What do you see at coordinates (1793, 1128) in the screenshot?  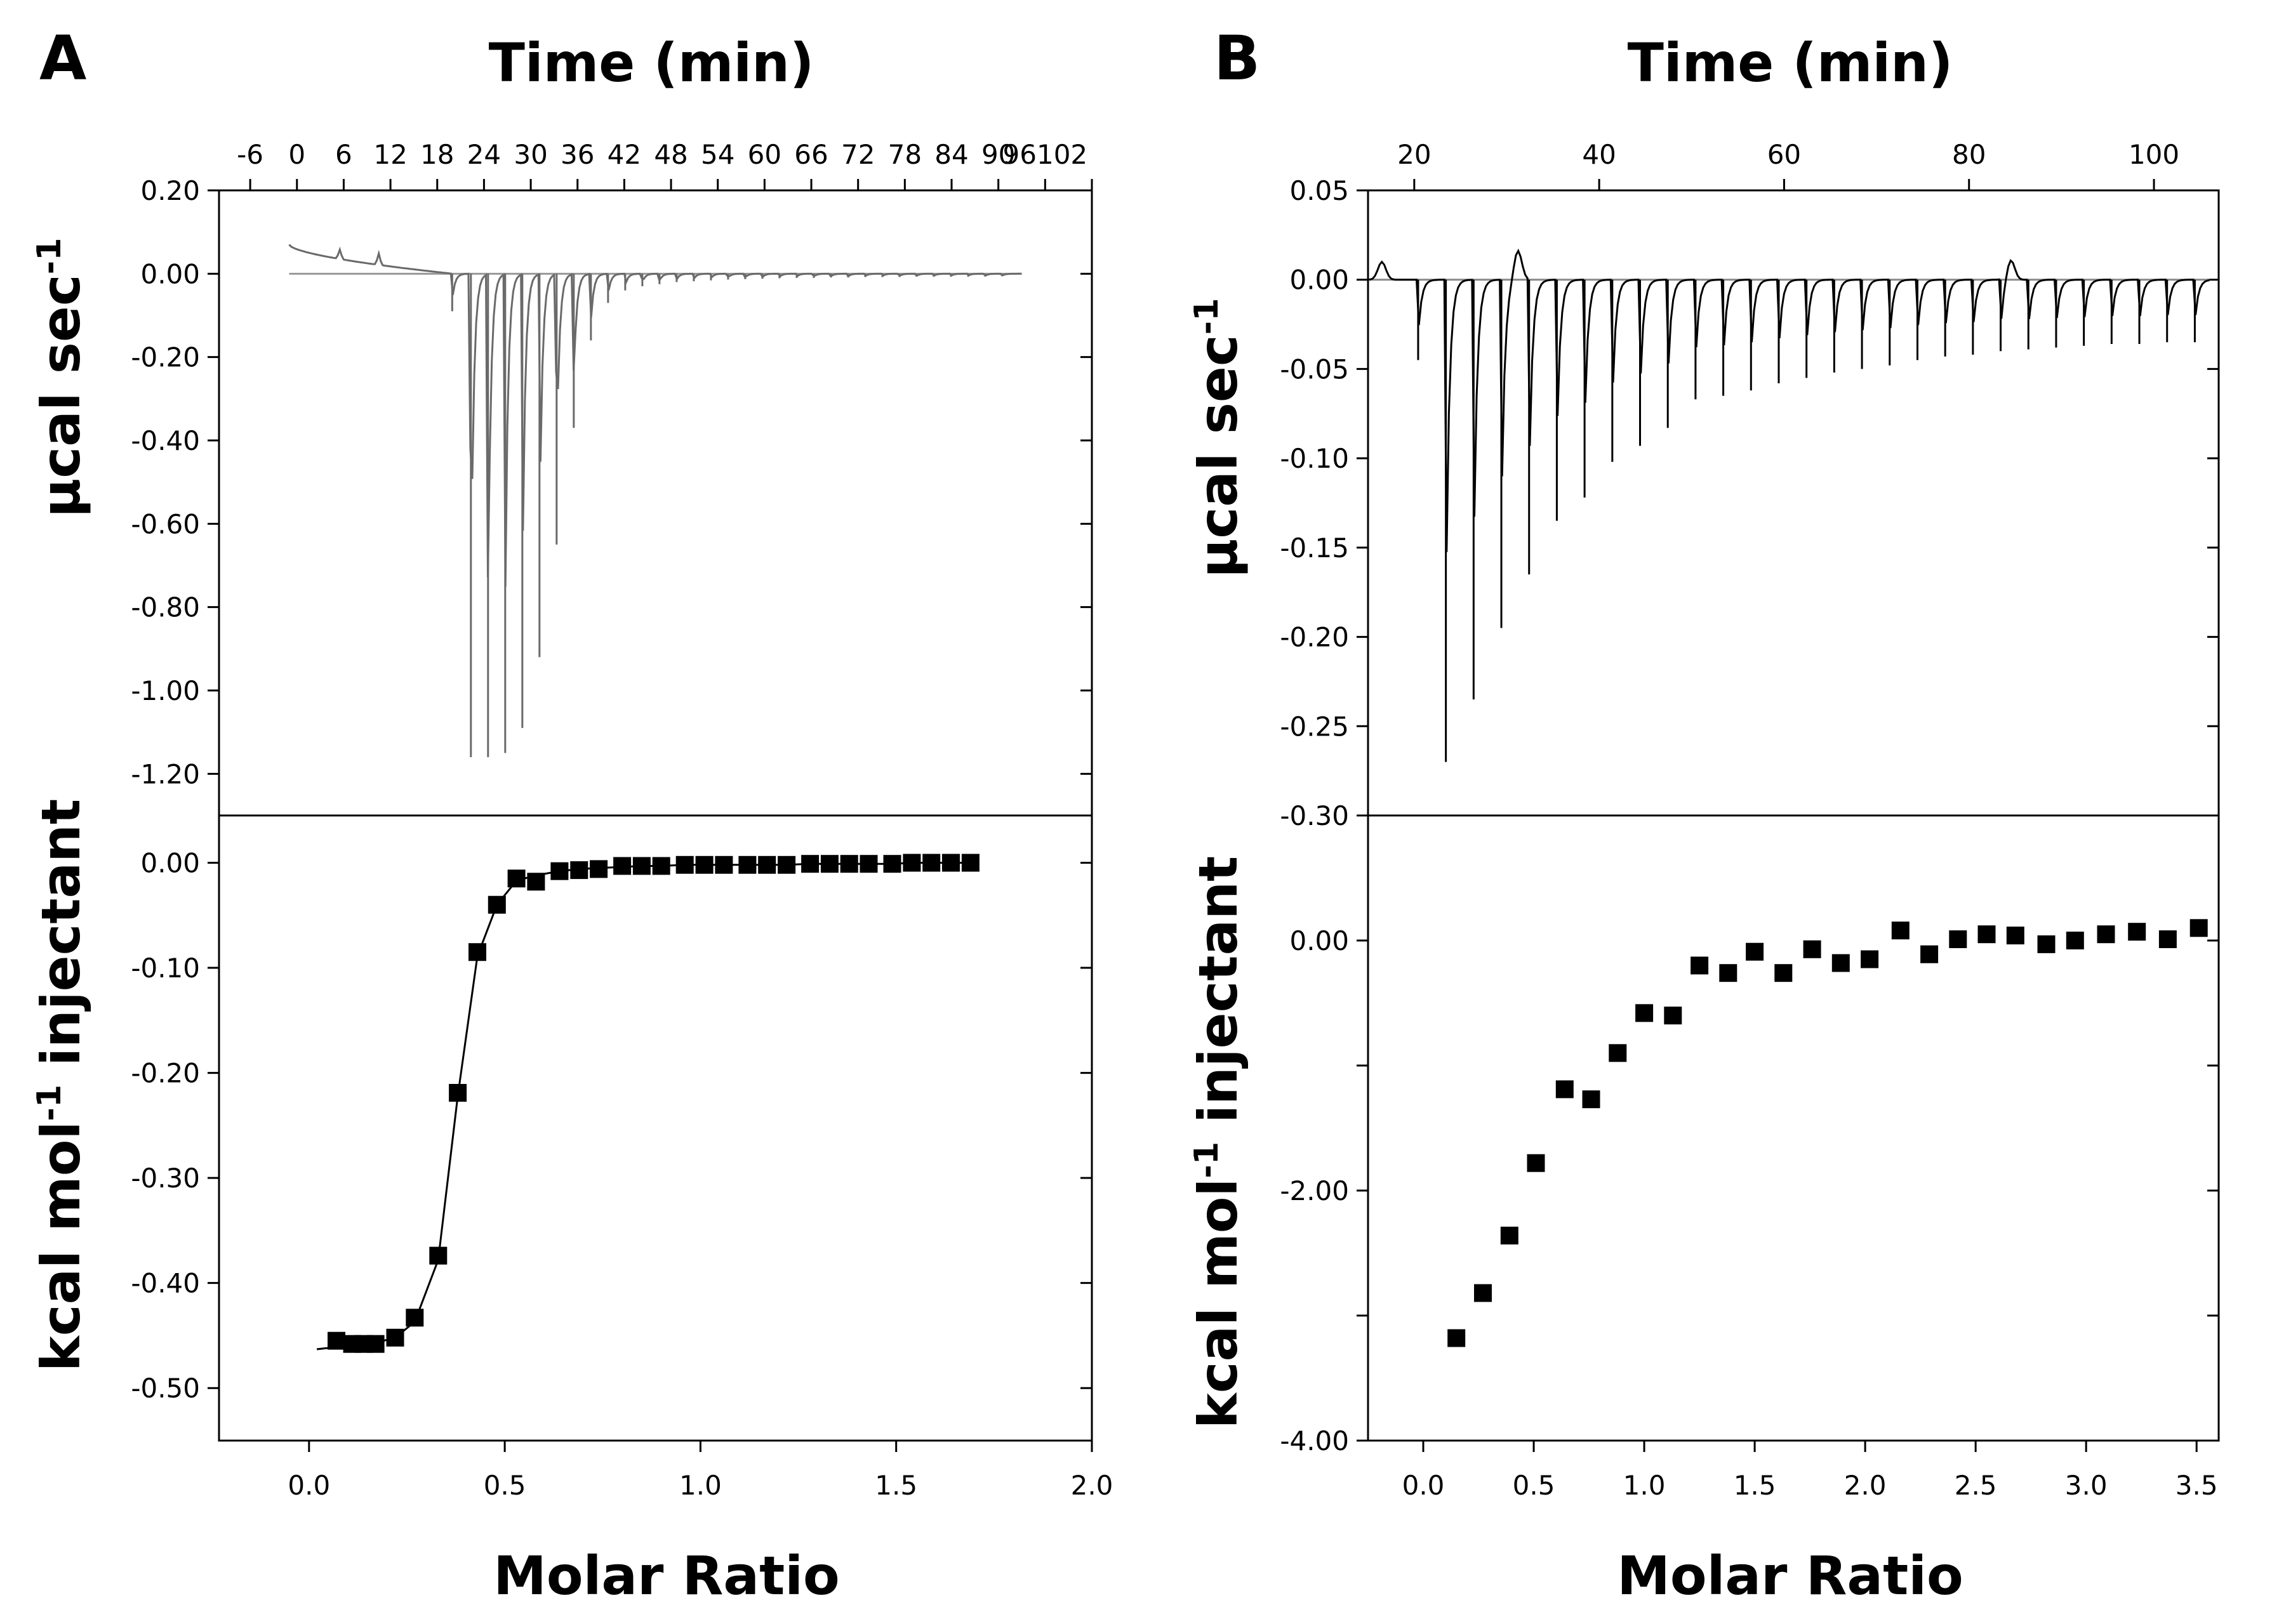 I see `b-bottom-plot-frame` at bounding box center [1793, 1128].